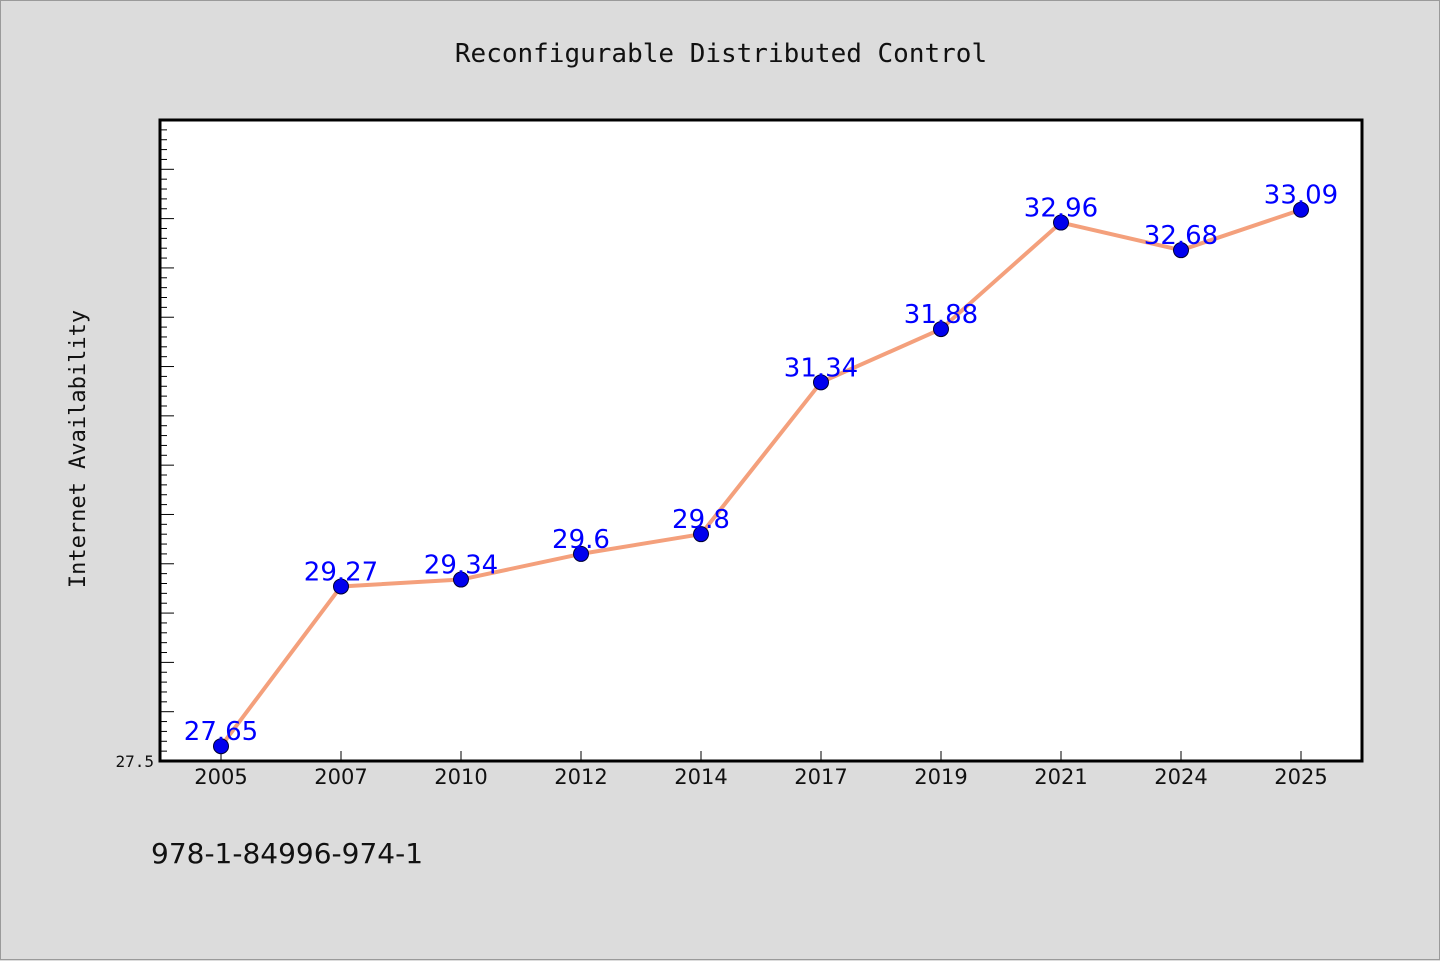 The image size is (1440, 961). Describe the element at coordinates (1181, 236) in the screenshot. I see `data-label: 32.68` at that location.